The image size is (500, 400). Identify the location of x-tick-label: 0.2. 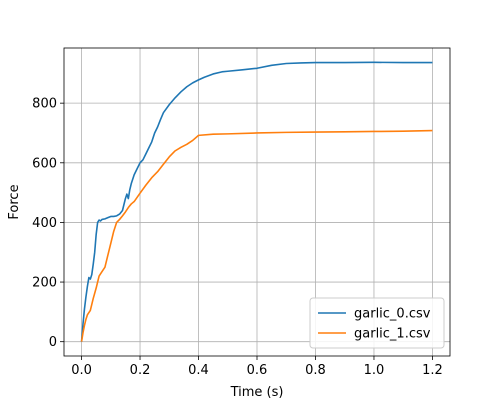
(140, 370).